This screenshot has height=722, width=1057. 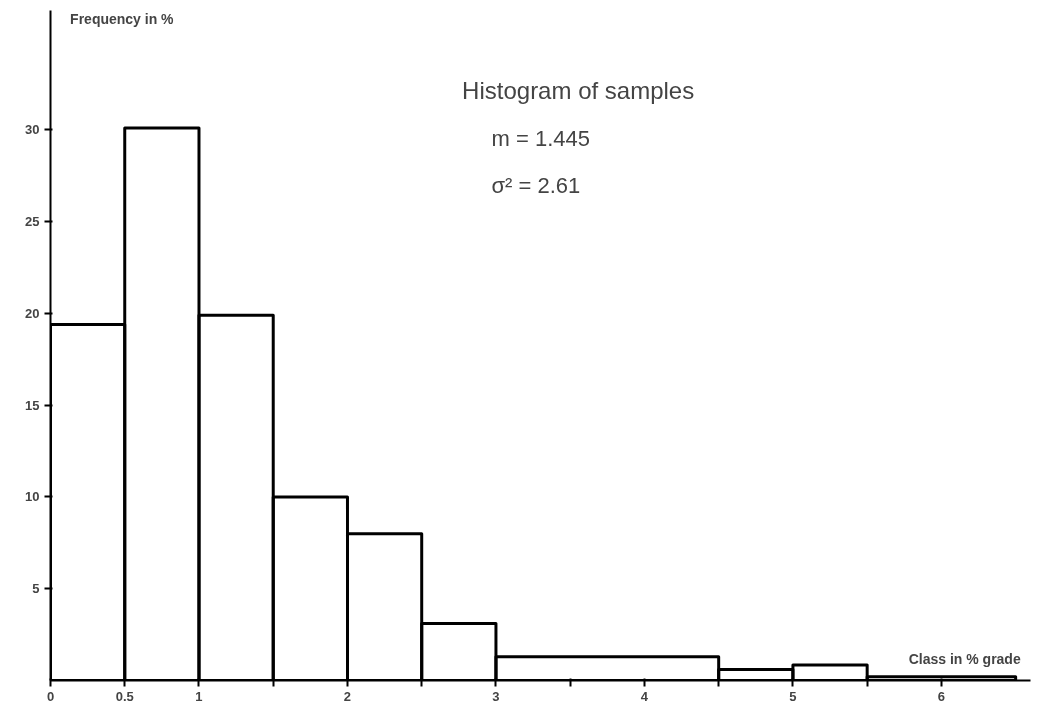 I want to click on x-tick-label: 5, so click(x=793, y=696).